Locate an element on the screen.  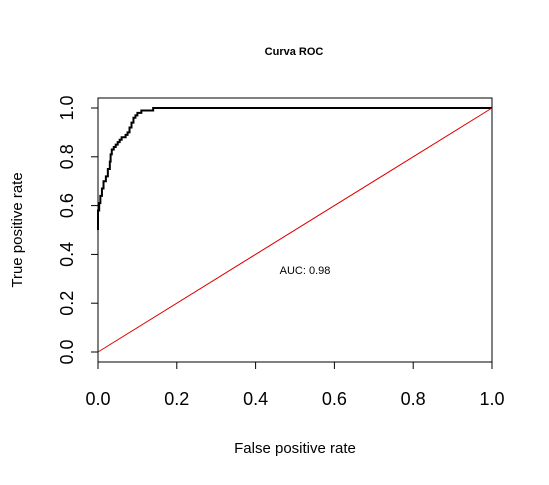
x-tick-label: 0.8 is located at coordinates (413, 399).